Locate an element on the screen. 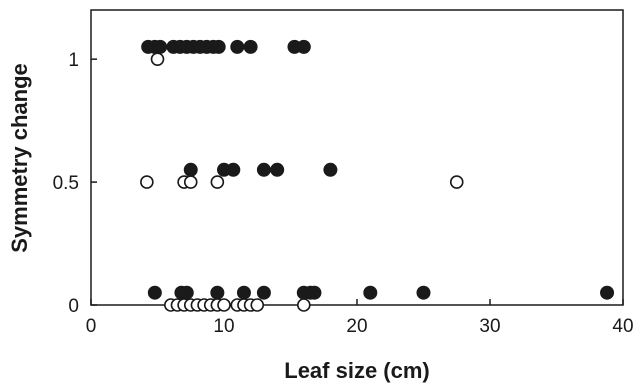 The image size is (640, 386). y-axis-title: Symmetry change is located at coordinates (19, 158).